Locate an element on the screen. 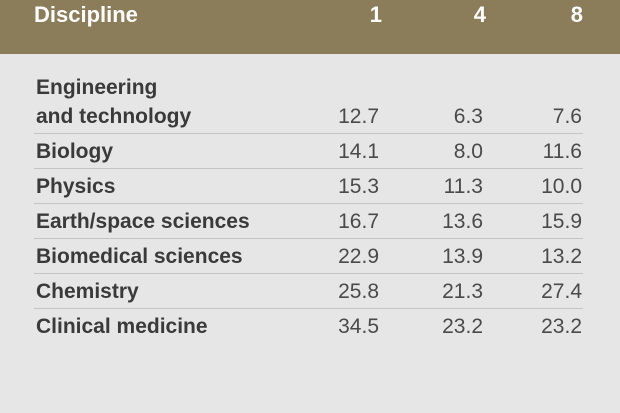 This screenshot has width=620, height=413. row-value-col-8: 27.4 is located at coordinates (561, 291).